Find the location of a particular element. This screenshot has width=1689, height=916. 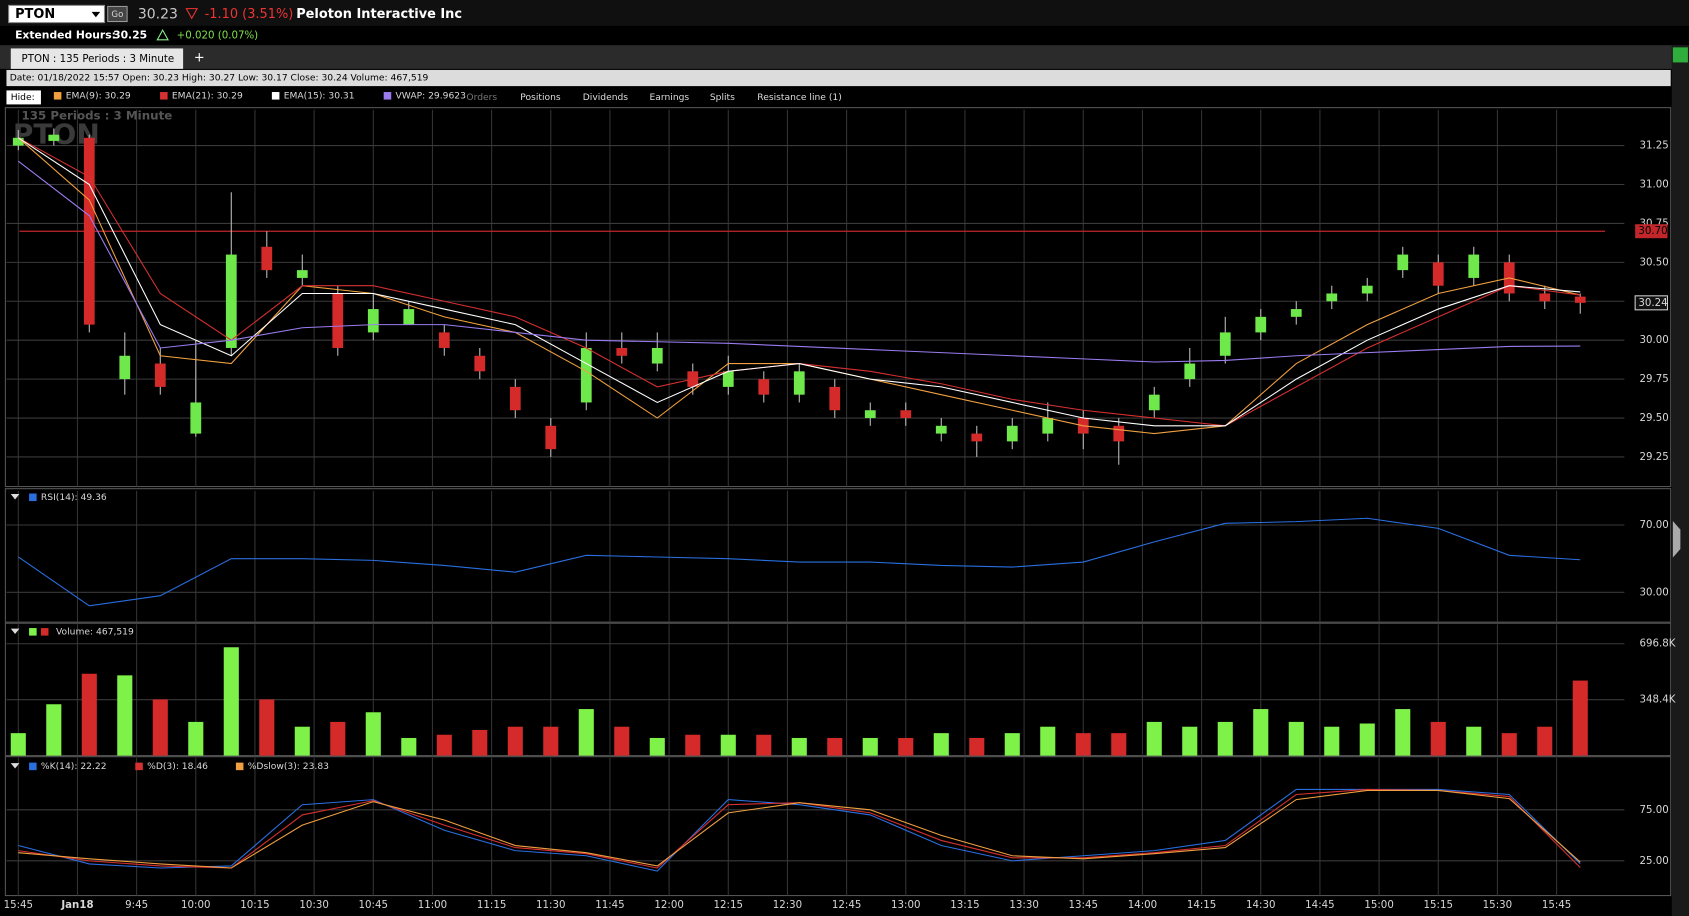

extended-change: +0.020 (0.07%) is located at coordinates (218, 36).